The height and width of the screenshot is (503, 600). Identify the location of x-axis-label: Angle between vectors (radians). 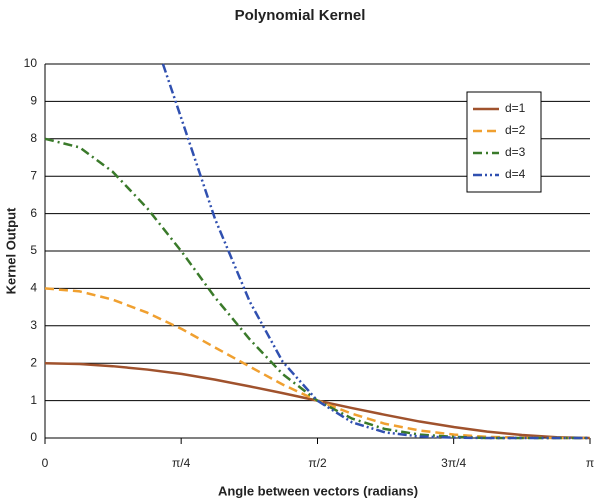
(318, 490).